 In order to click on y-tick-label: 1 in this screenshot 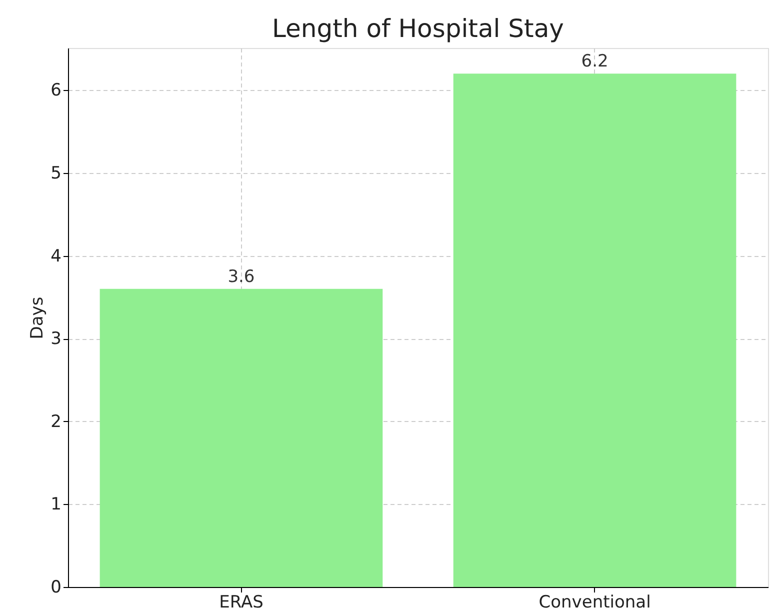, I will do `click(56, 504)`.